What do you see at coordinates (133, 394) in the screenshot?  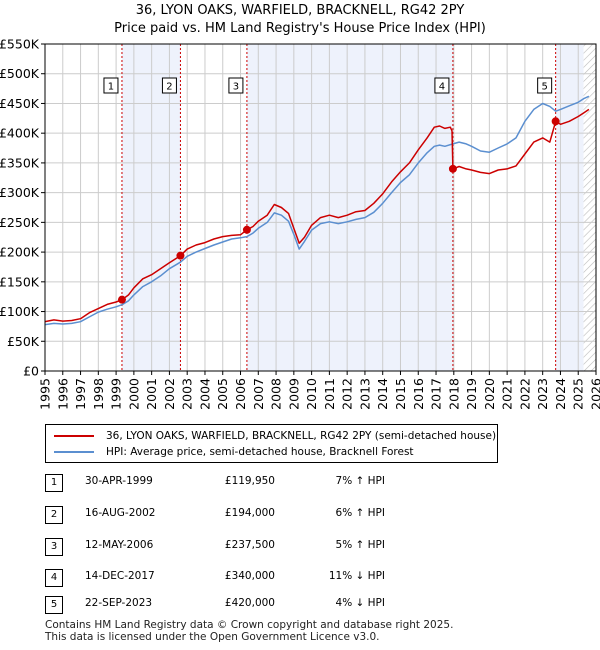 I see `x-tick-label: 2000` at bounding box center [133, 394].